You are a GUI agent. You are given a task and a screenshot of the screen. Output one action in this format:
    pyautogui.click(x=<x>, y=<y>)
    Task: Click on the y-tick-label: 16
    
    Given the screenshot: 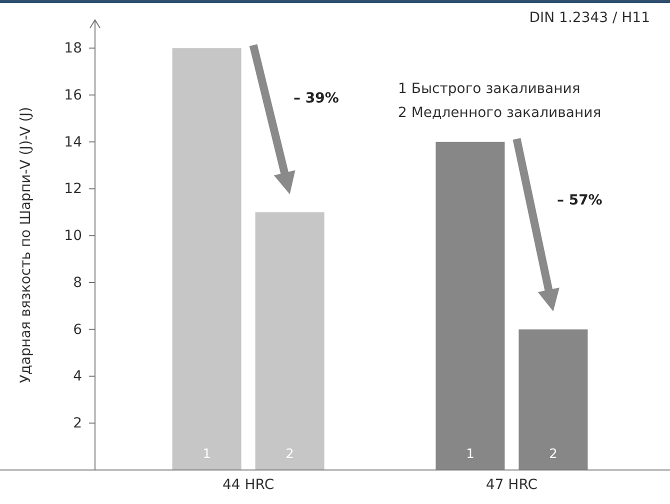 What is the action you would take?
    pyautogui.click(x=73, y=95)
    